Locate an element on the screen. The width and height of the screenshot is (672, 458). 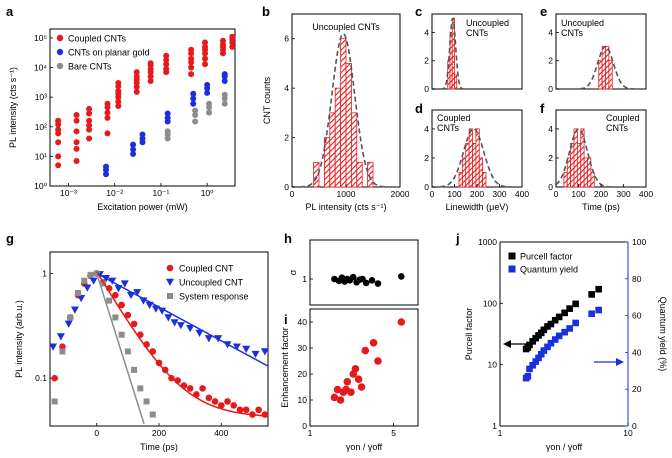
panel-title: Coupled CNTs is located at coordinates (454, 123).